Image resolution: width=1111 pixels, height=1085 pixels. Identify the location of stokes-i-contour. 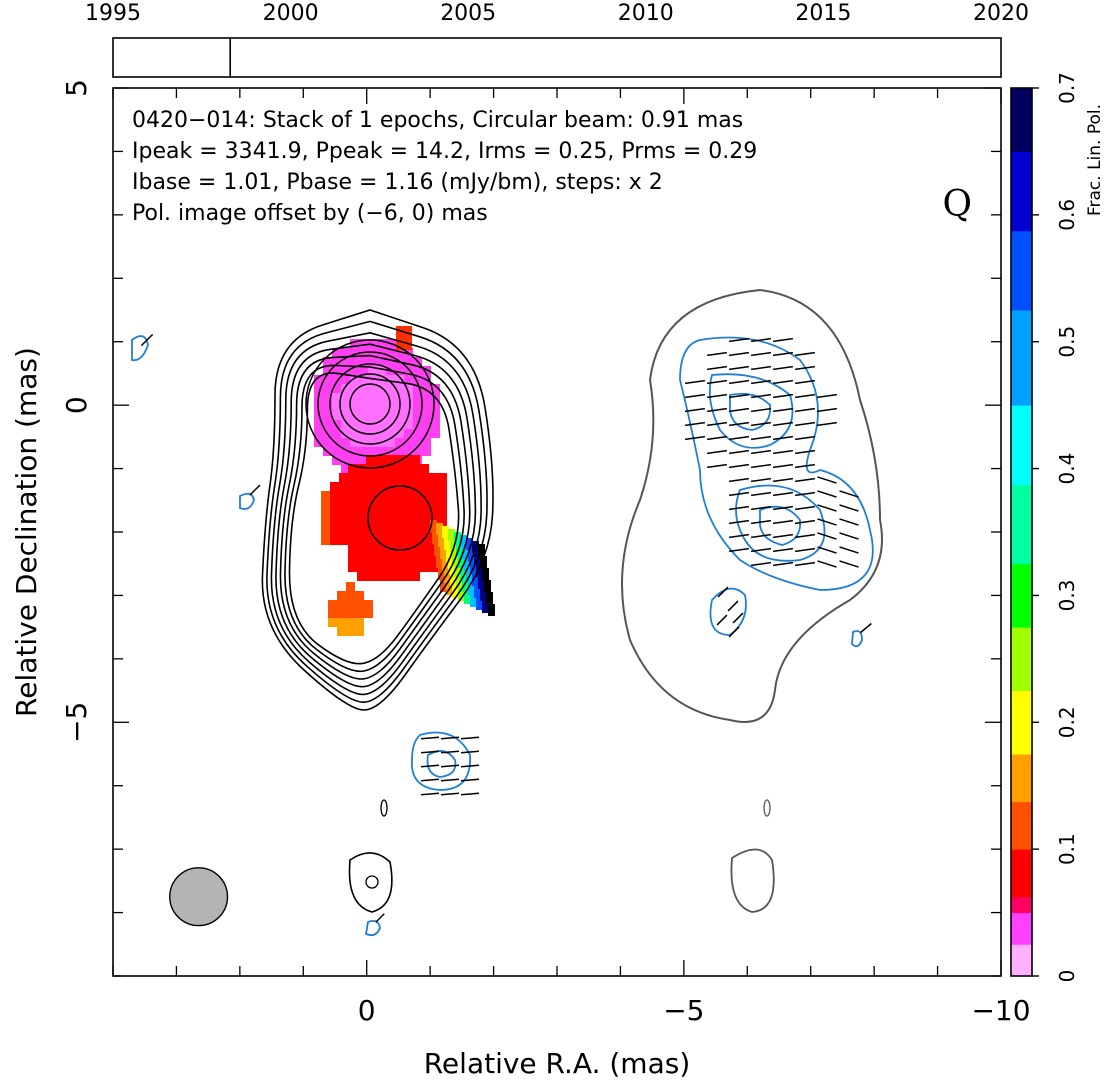
(400, 518).